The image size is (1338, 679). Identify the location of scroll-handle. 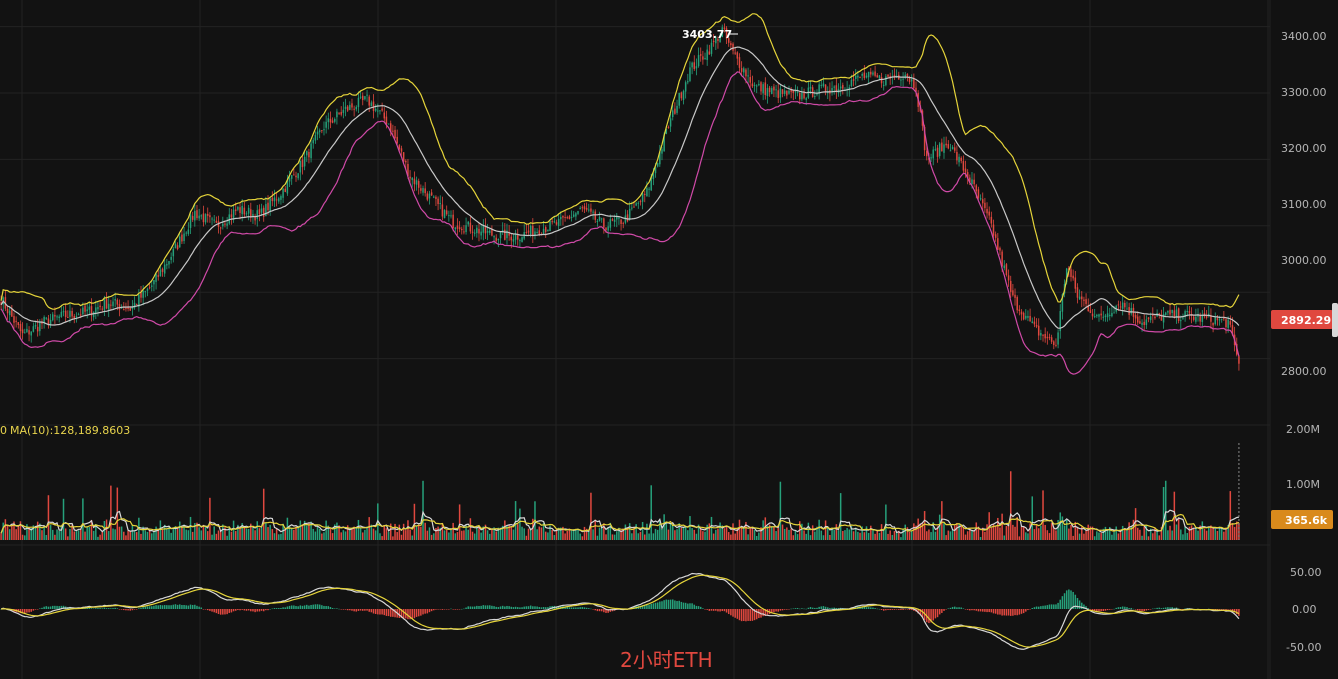
(1335, 320).